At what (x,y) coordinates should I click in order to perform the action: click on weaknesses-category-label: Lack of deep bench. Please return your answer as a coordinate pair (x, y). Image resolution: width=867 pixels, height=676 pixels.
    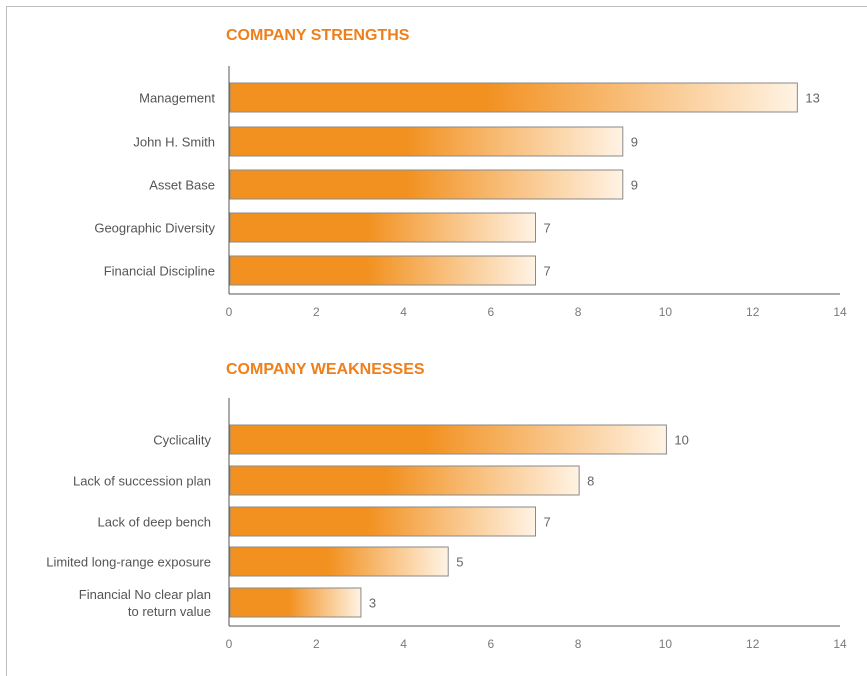
    Looking at the image, I should click on (154, 522).